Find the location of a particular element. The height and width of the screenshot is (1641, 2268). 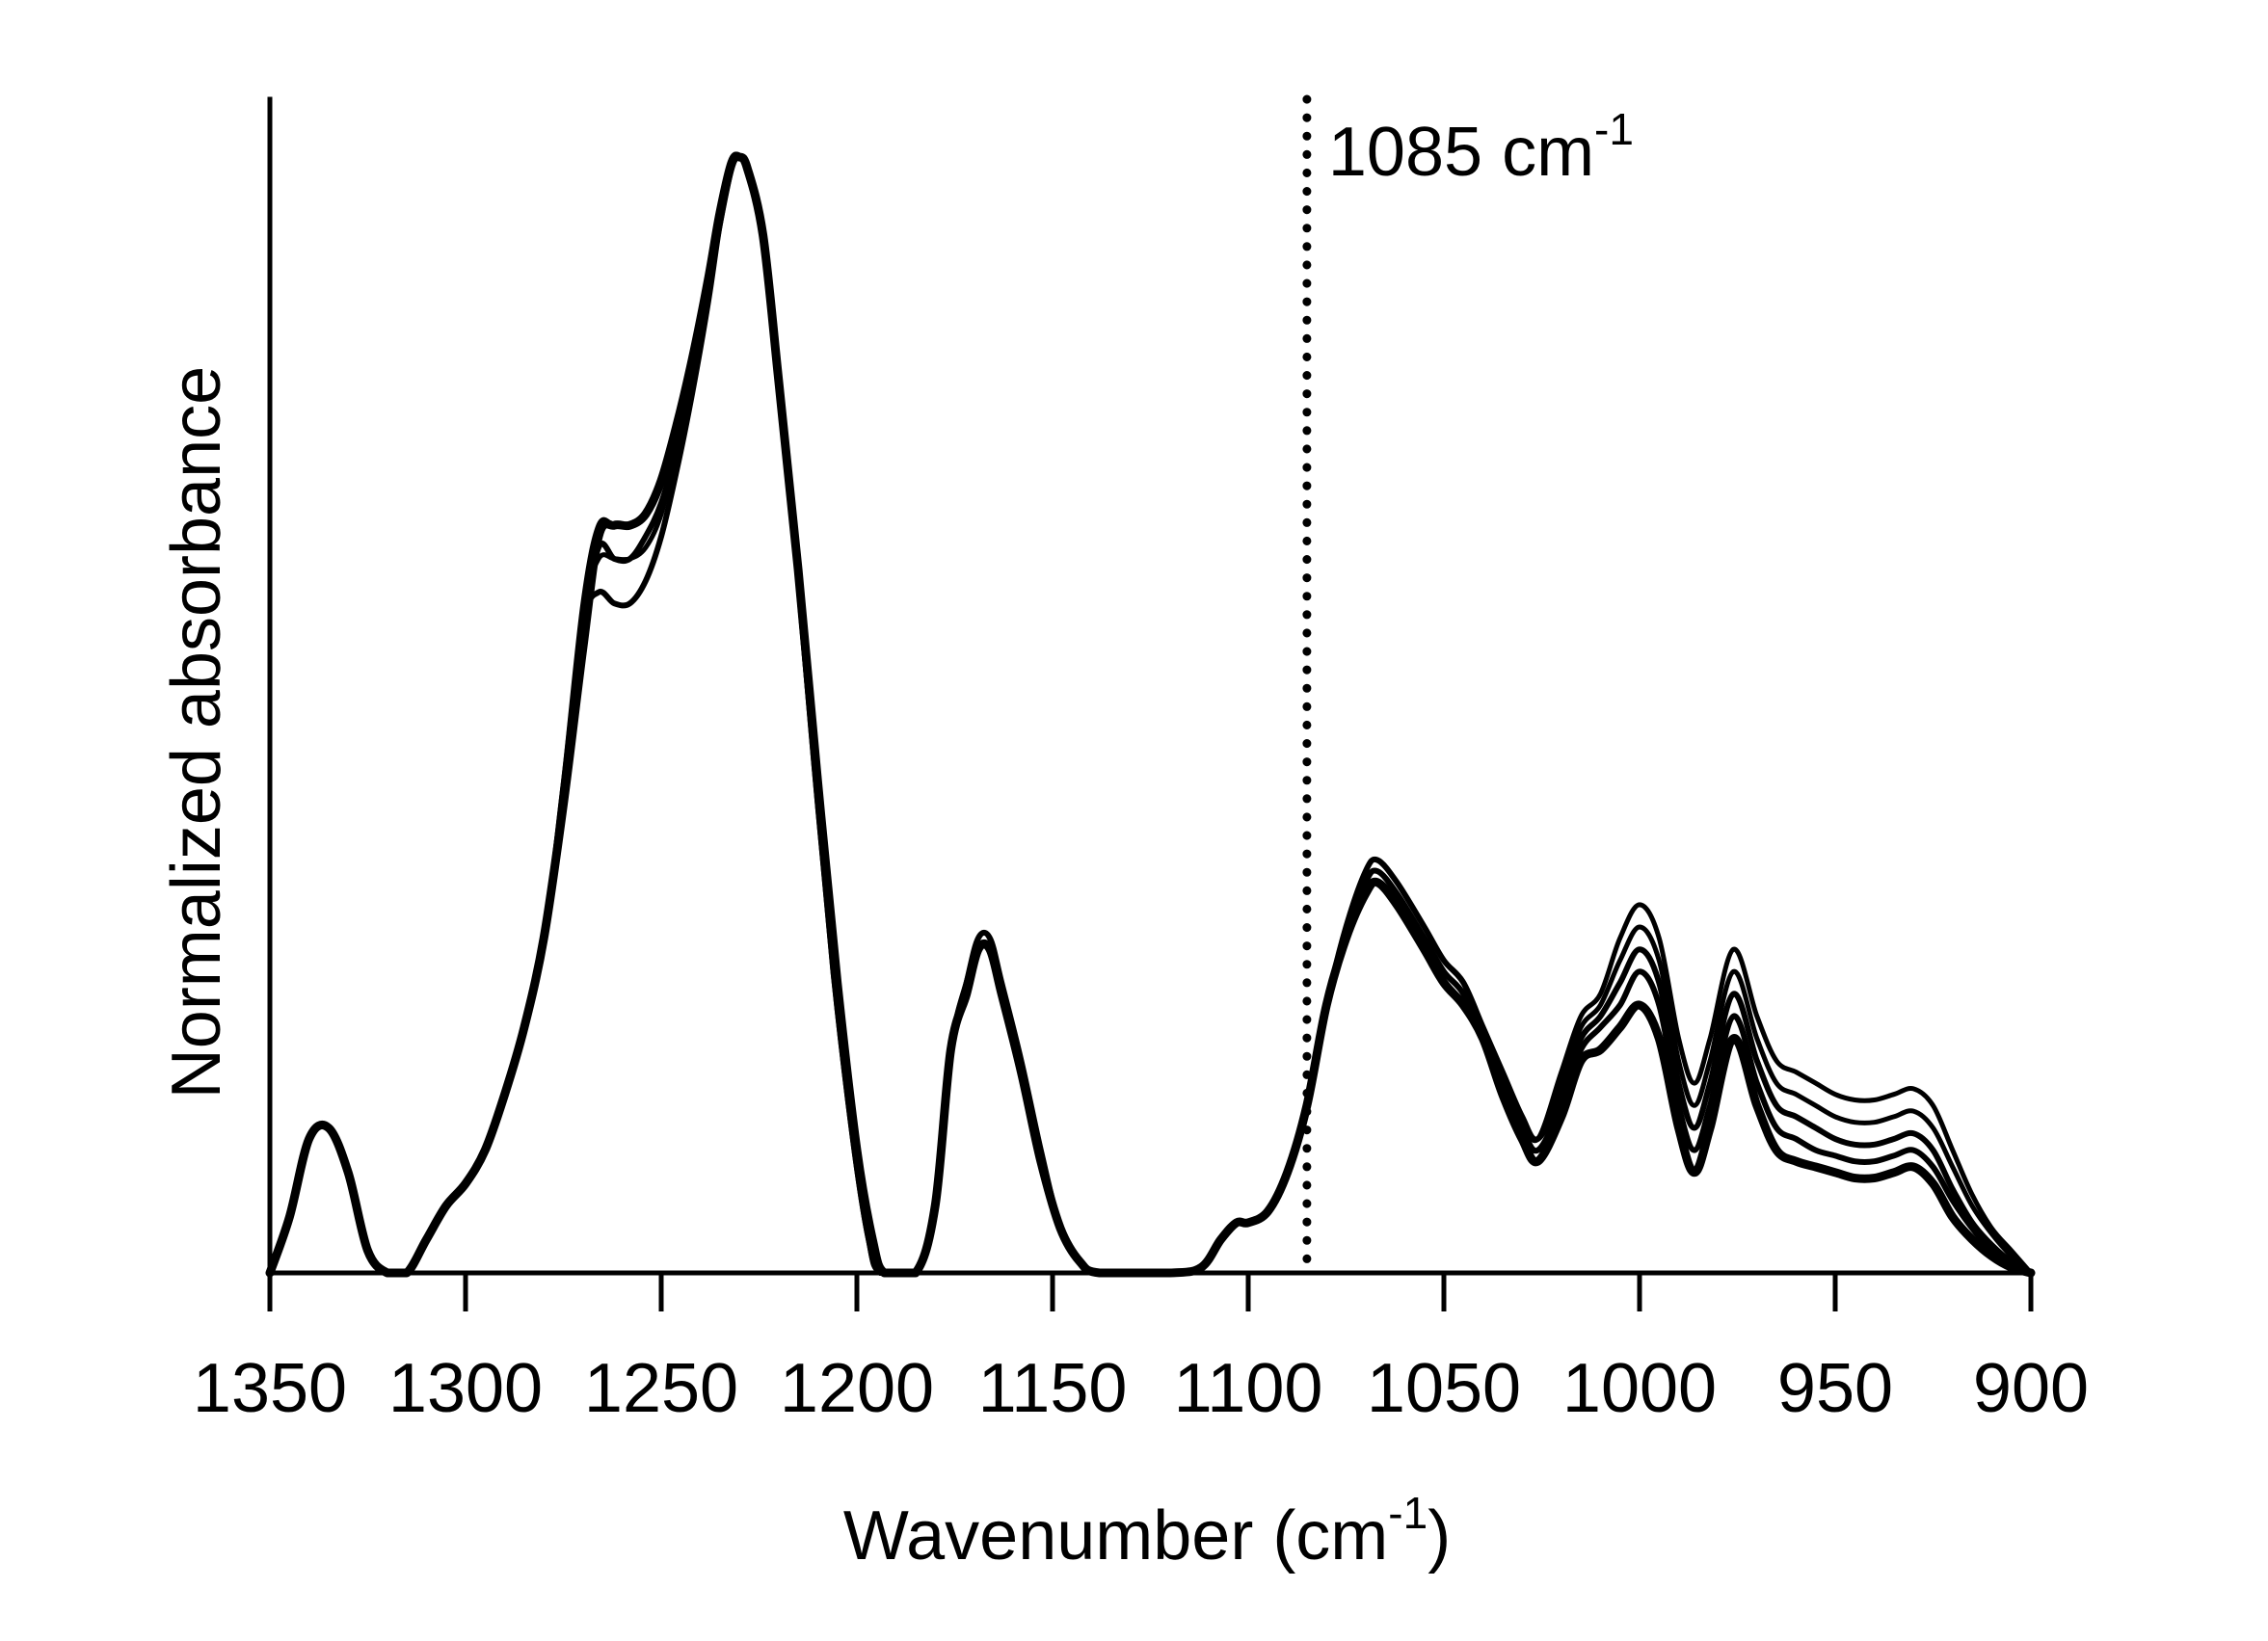

reference-label-sup: -1 is located at coordinates (1614, 129).